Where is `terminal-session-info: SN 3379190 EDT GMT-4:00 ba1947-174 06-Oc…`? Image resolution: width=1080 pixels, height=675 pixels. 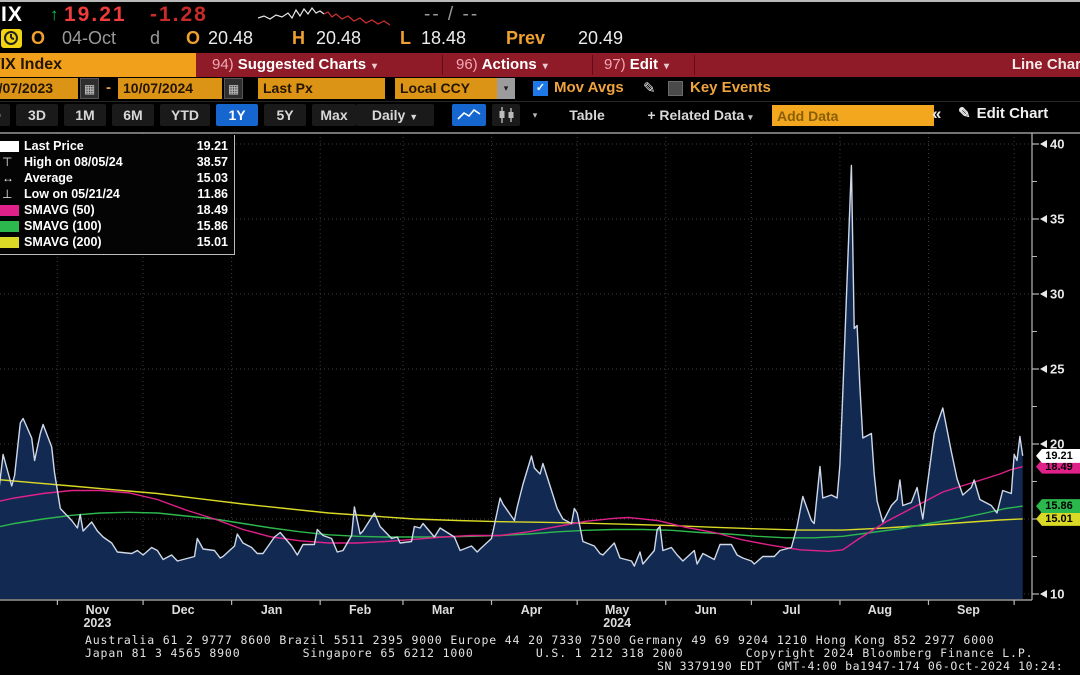 terminal-session-info: SN 3379190 EDT GMT-4:00 ba1947-174 06-Oc… is located at coordinates (860, 666).